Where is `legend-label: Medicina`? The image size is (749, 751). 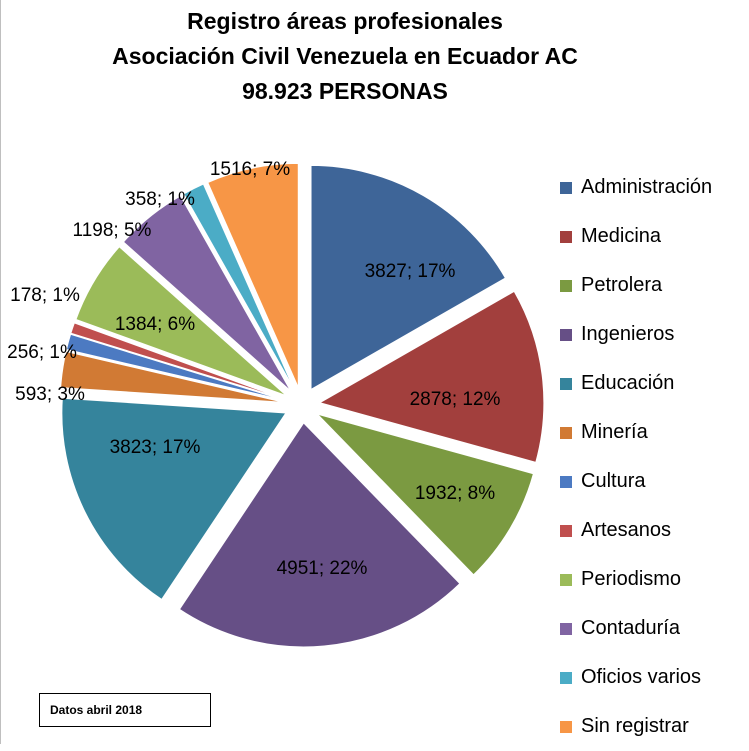 legend-label: Medicina is located at coordinates (621, 236).